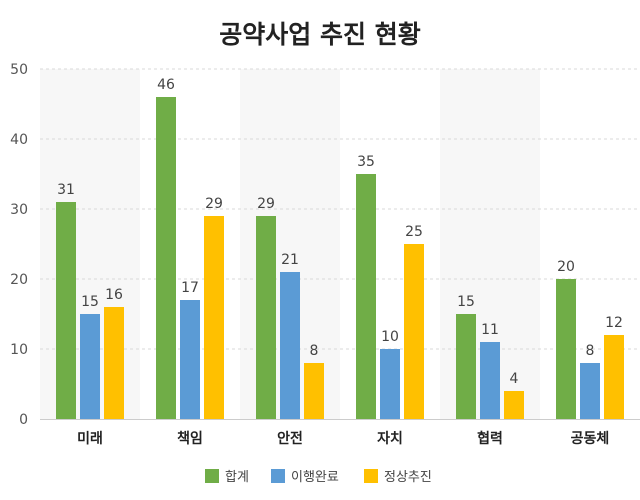 The image size is (640, 500). What do you see at coordinates (190, 288) in the screenshot?
I see `data-label: 17` at bounding box center [190, 288].